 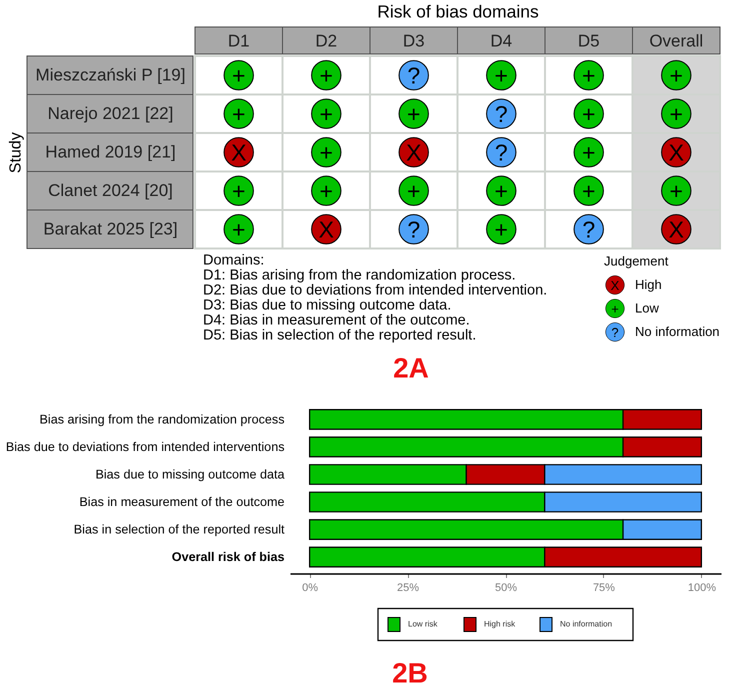 What do you see at coordinates (339, 336) in the screenshot?
I see `text: D5: Bias in selection of the reported result.` at bounding box center [339, 336].